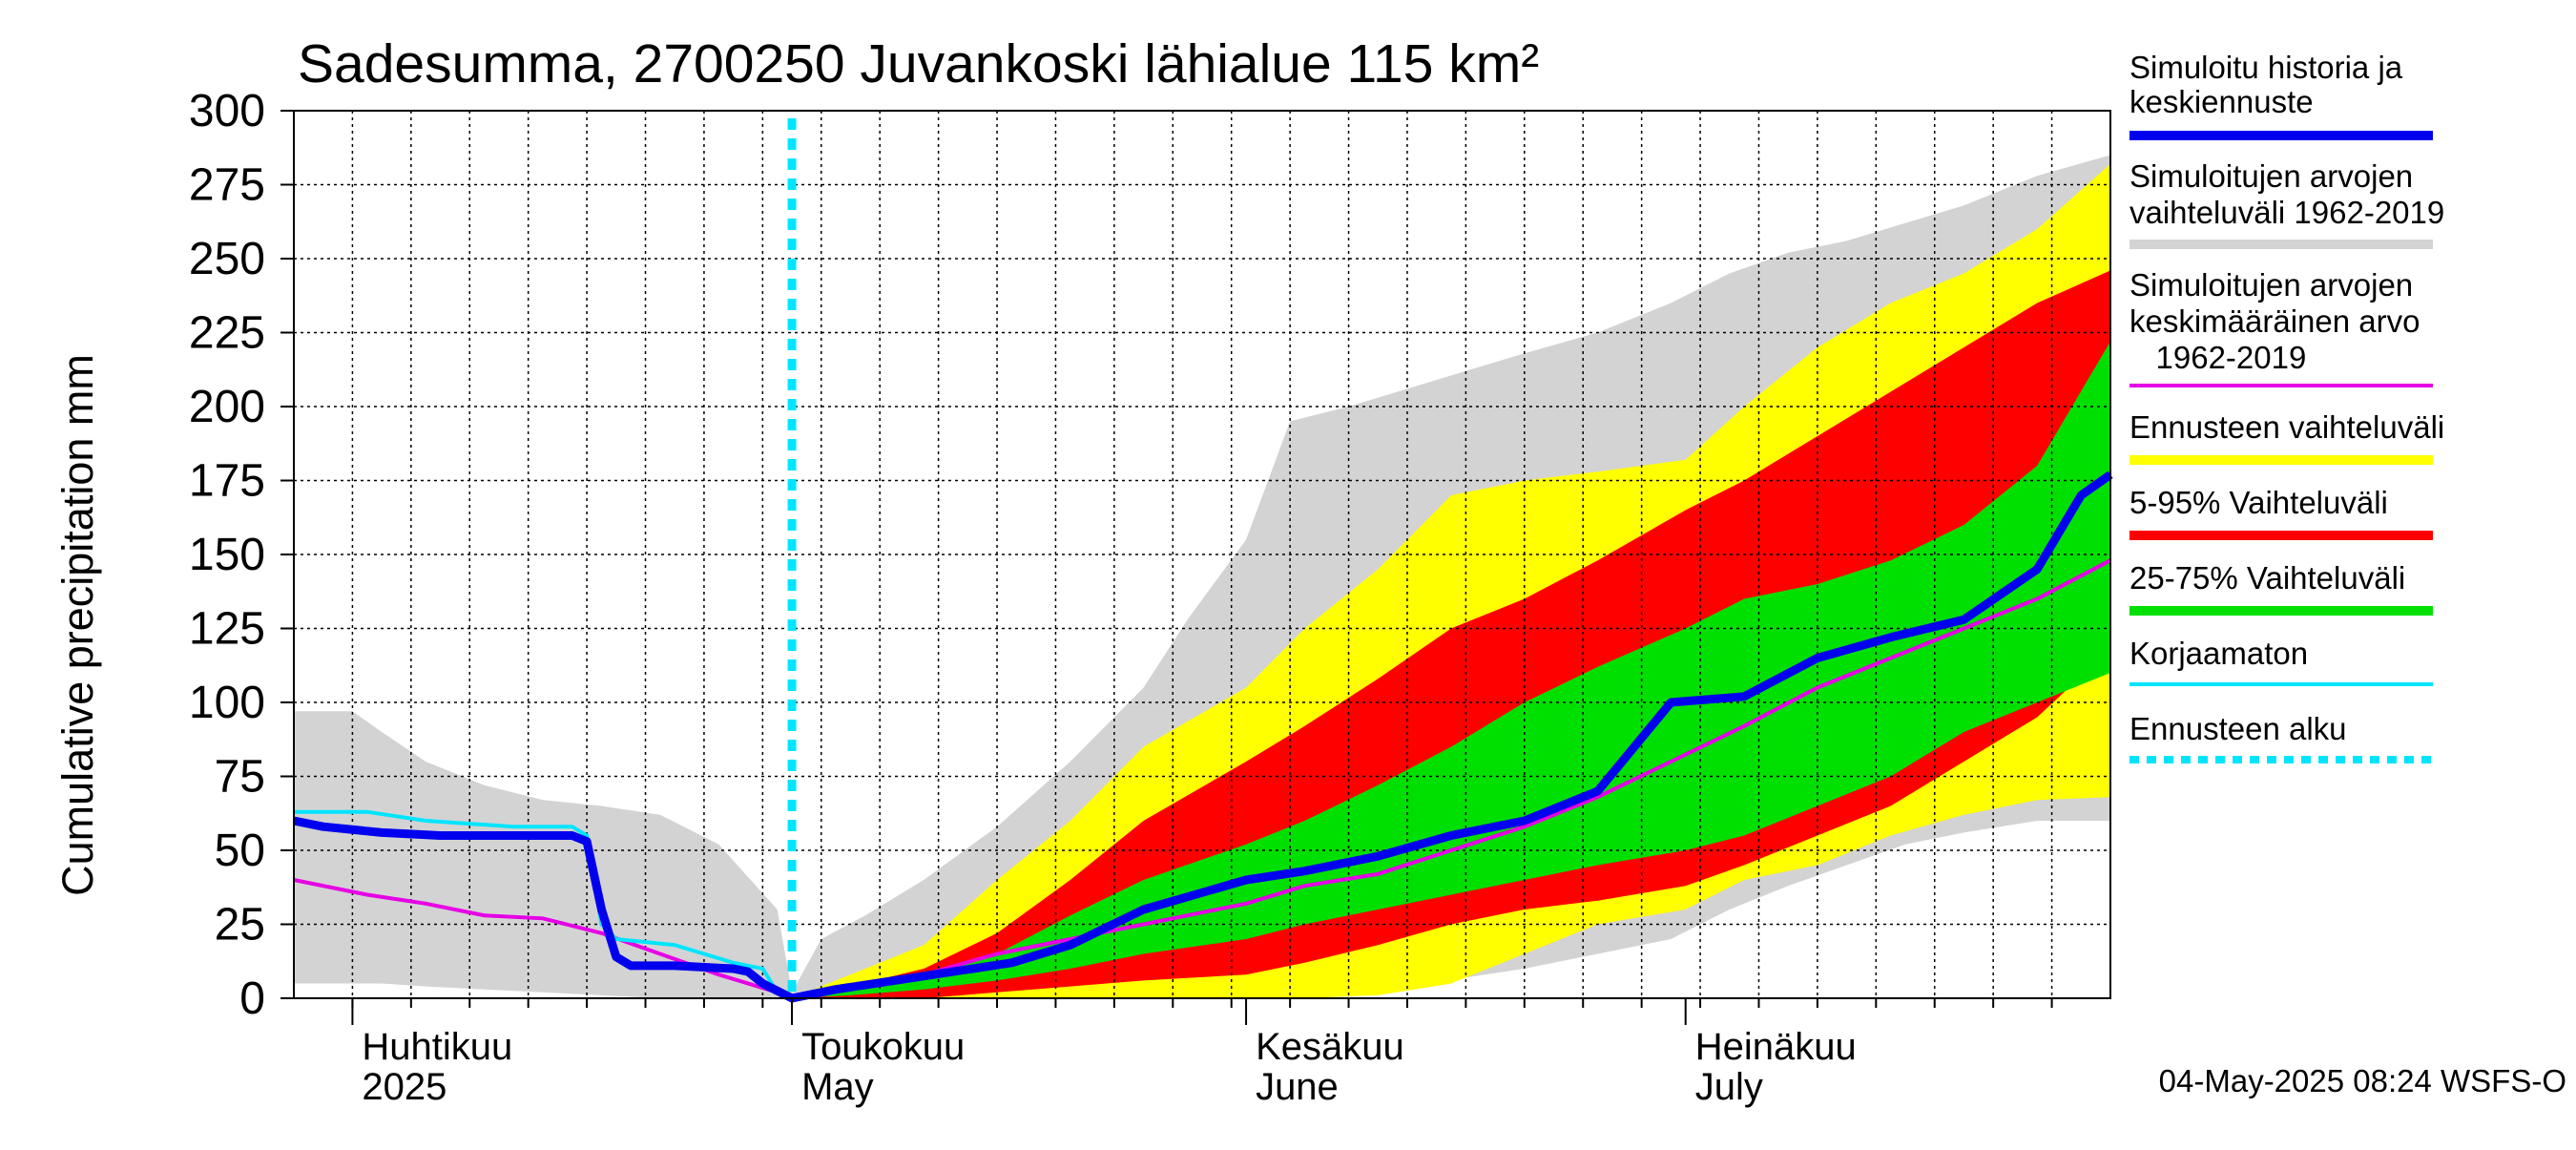  What do you see at coordinates (252, 998) in the screenshot?
I see `y-tick-label: 0` at bounding box center [252, 998].